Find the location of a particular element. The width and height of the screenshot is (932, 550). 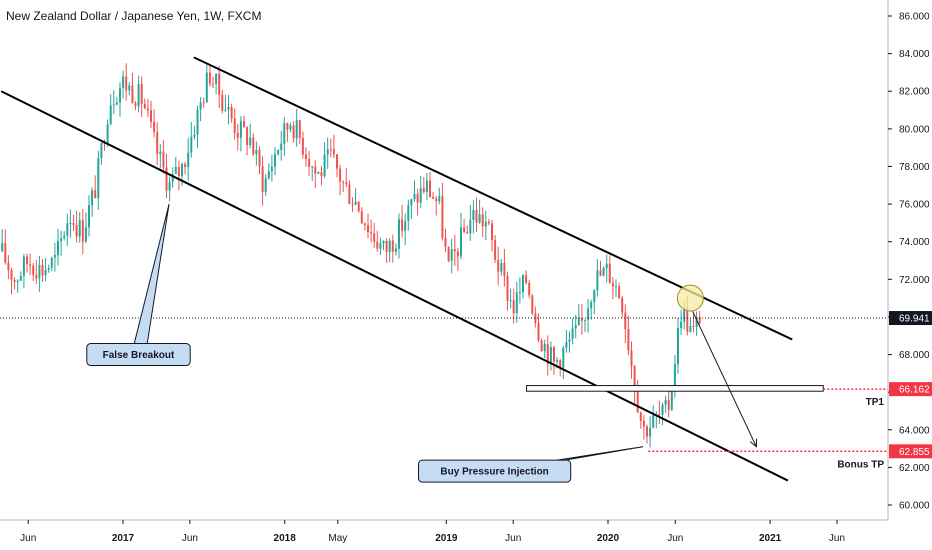

forecast-arrow-line is located at coordinates (724, 379).